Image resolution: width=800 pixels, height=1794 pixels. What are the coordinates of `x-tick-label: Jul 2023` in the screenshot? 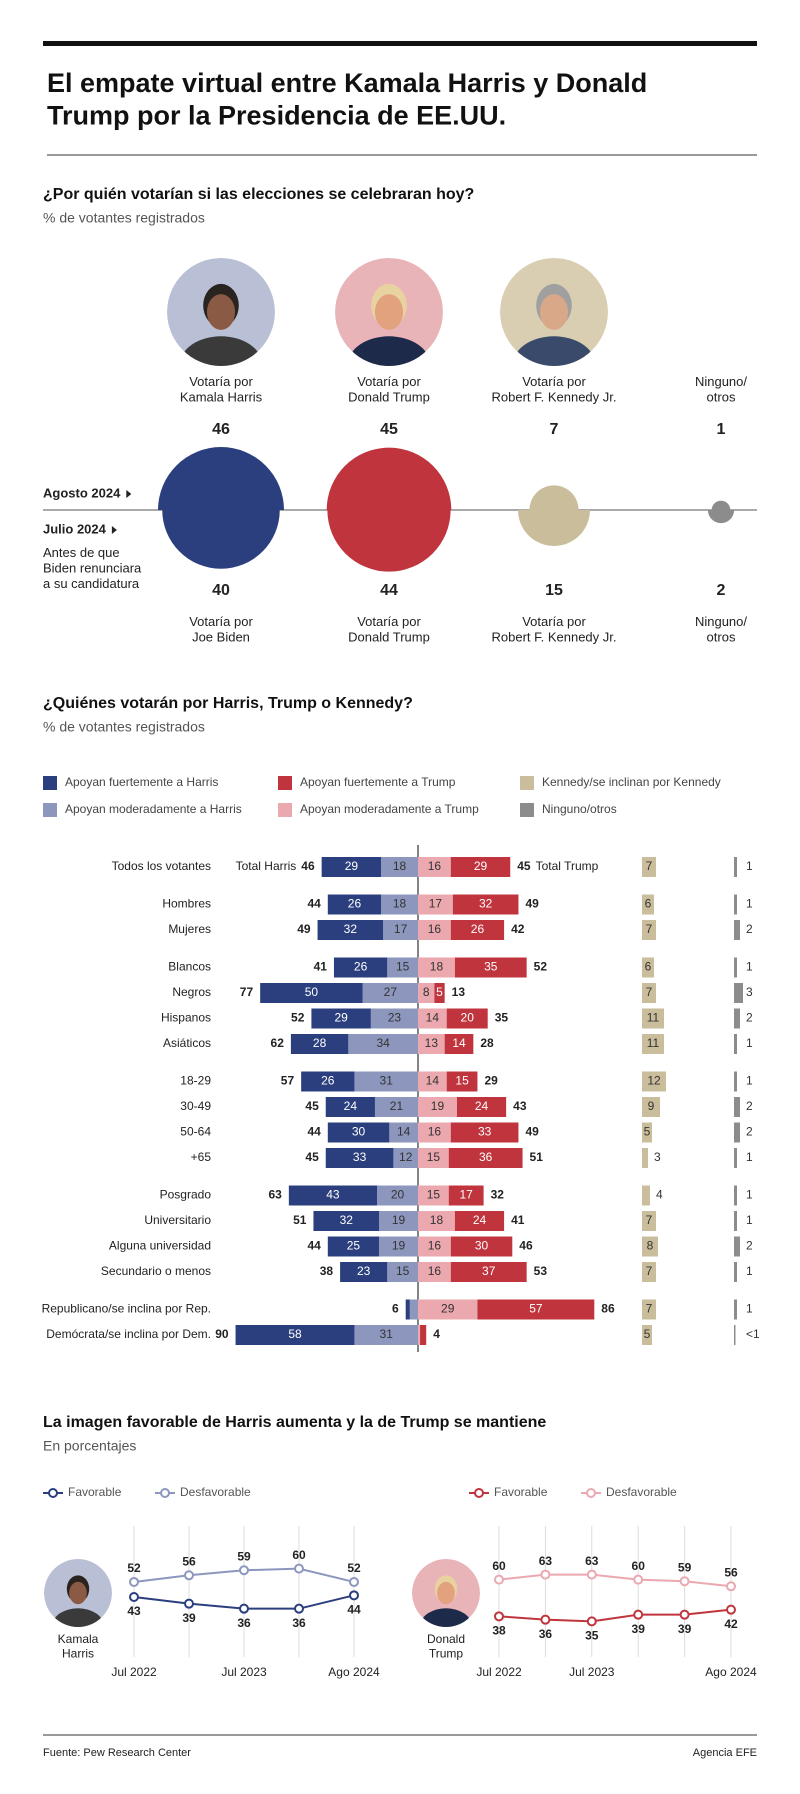 It's located at (244, 1672).